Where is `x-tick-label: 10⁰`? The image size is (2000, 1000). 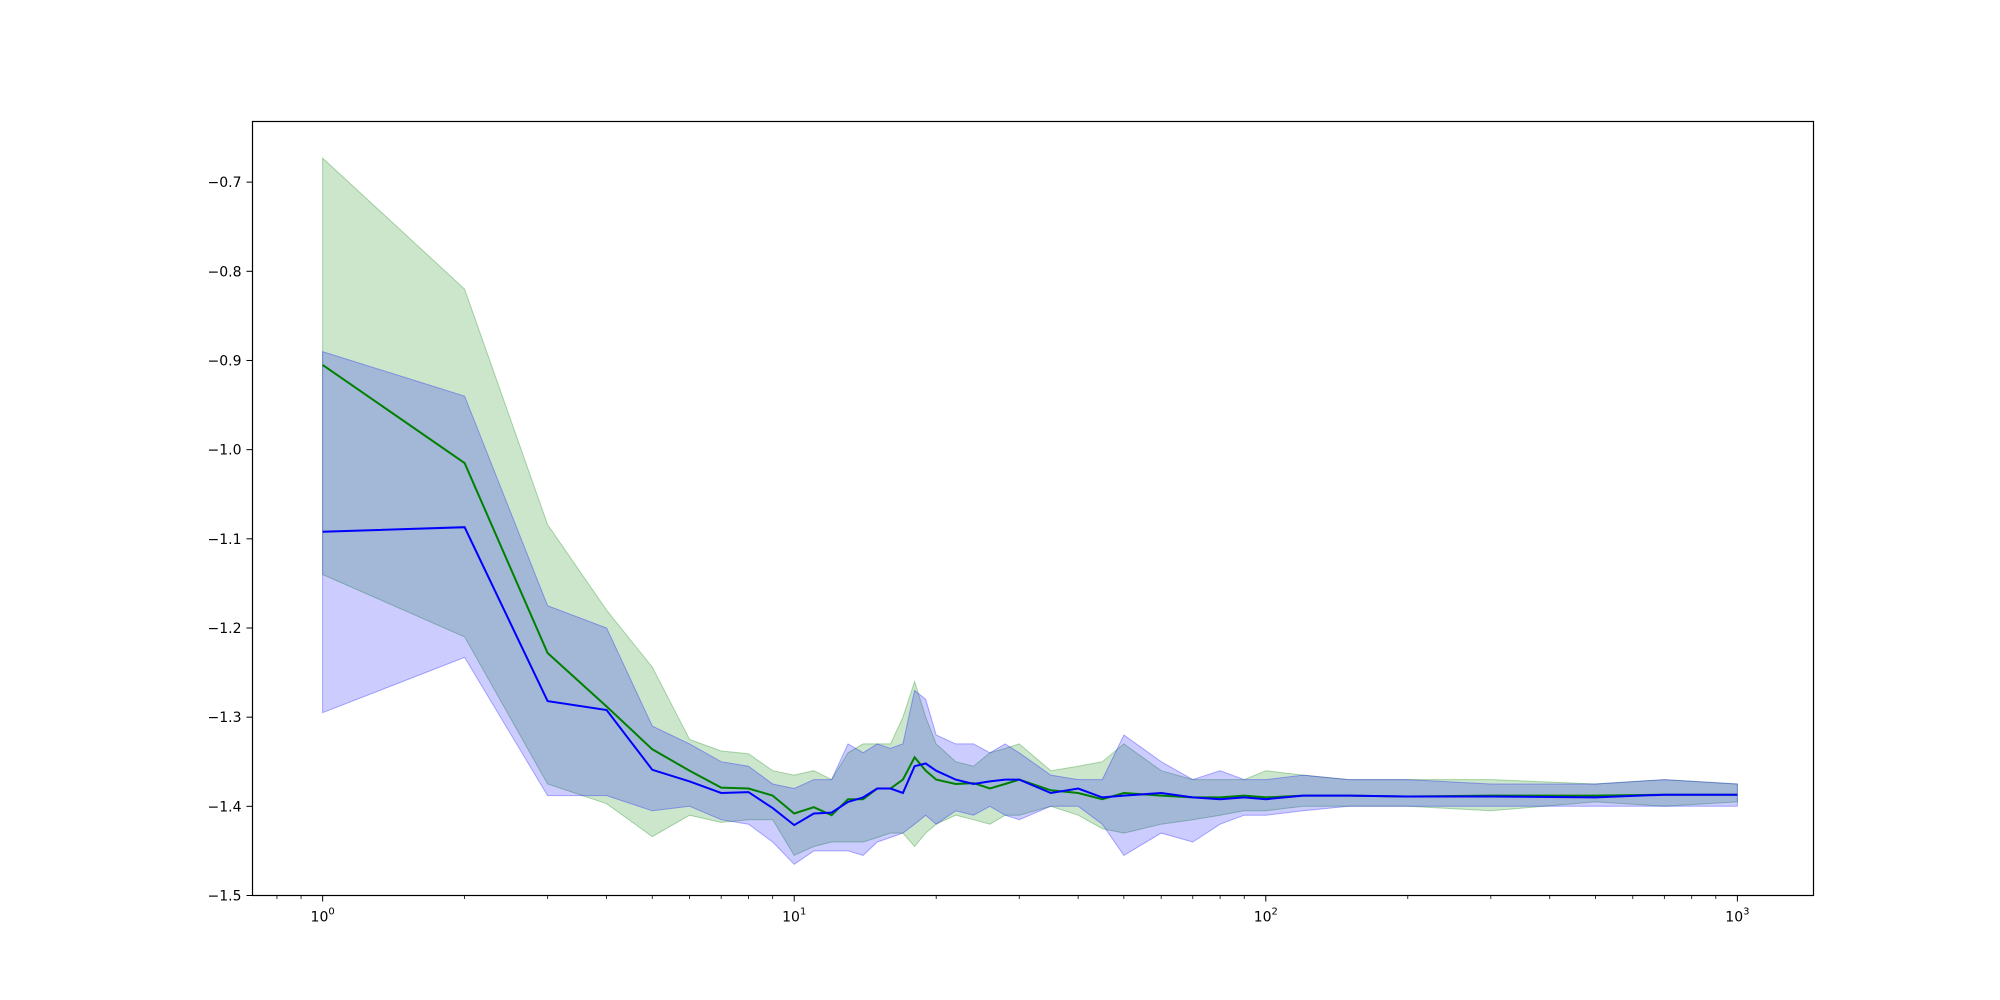
x-tick-label: 10⁰ is located at coordinates (323, 916).